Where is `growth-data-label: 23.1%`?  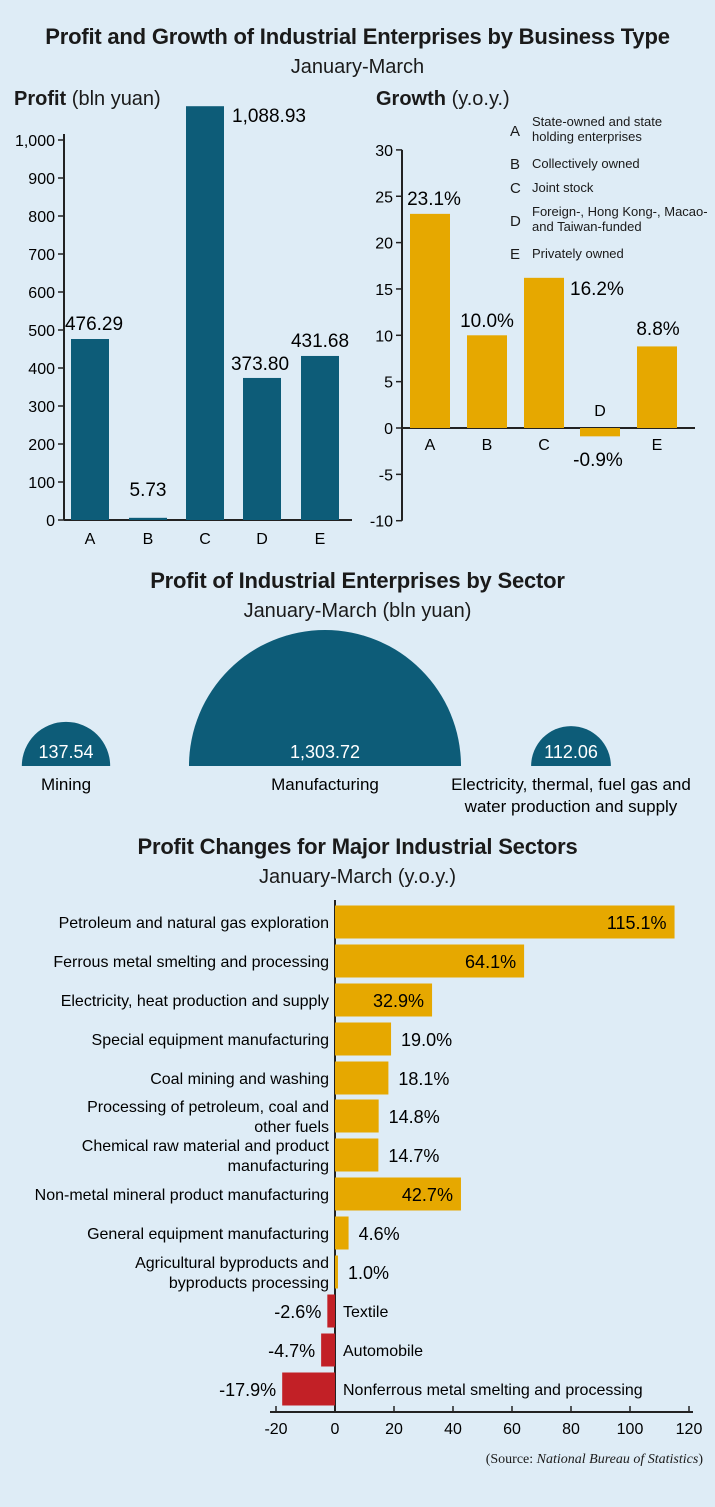
growth-data-label: 23.1% is located at coordinates (434, 199).